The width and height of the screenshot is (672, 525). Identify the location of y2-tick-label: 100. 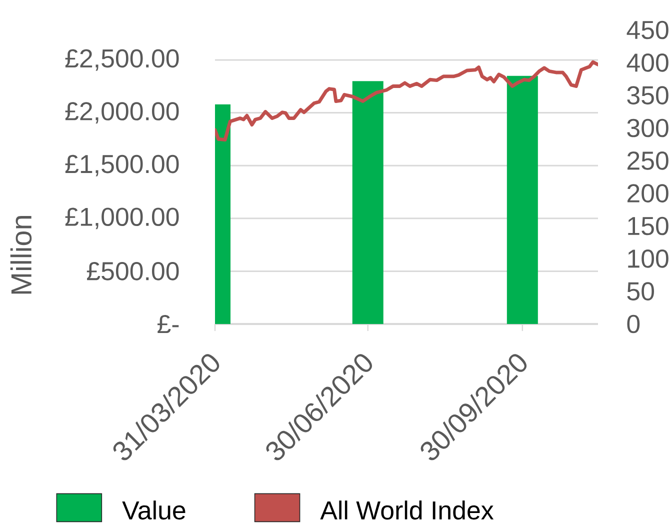
(648, 258).